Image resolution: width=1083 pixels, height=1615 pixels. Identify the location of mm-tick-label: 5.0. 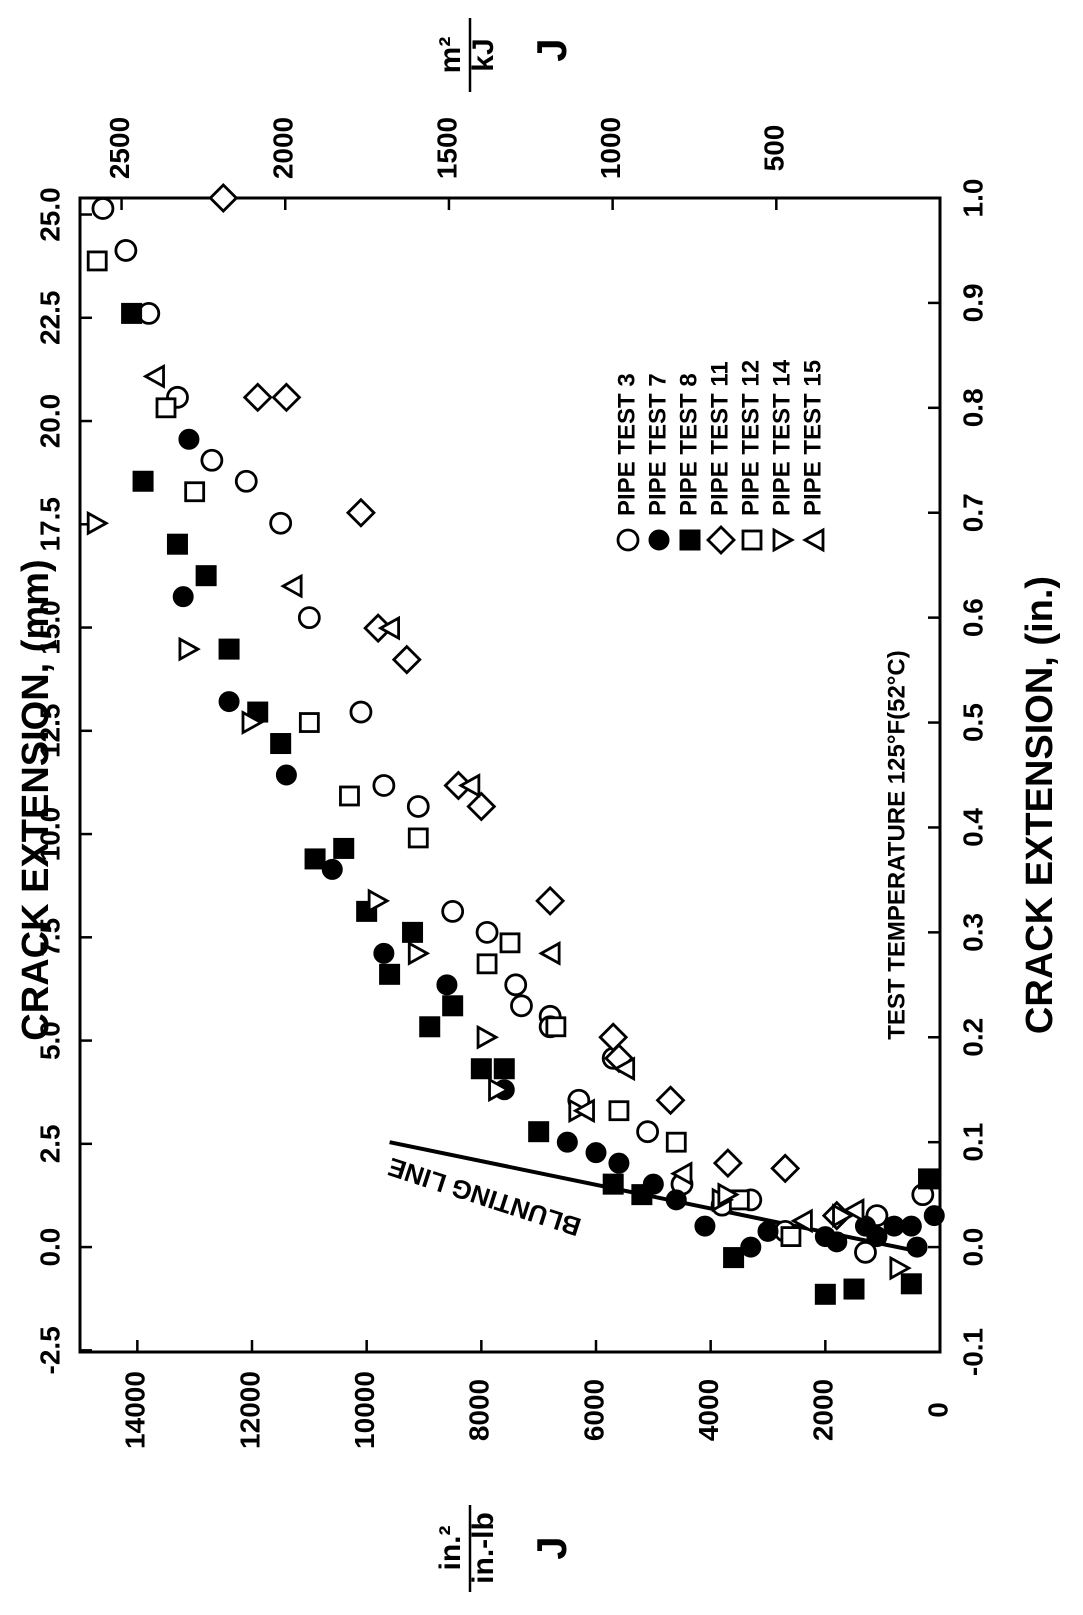
(49, 1040).